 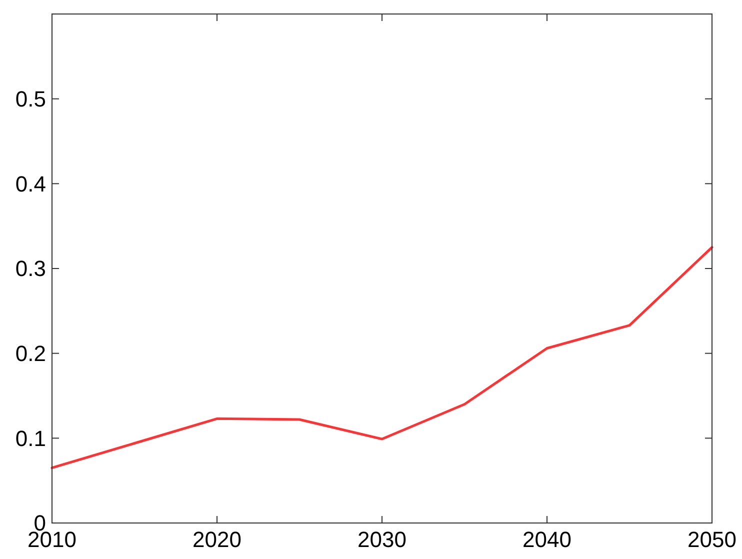 What do you see at coordinates (547, 539) in the screenshot?
I see `x-tick-label: 2040` at bounding box center [547, 539].